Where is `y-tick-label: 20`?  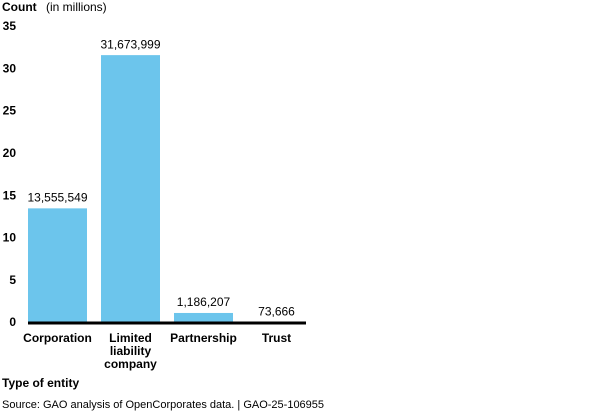 y-tick-label: 20 is located at coordinates (10, 153).